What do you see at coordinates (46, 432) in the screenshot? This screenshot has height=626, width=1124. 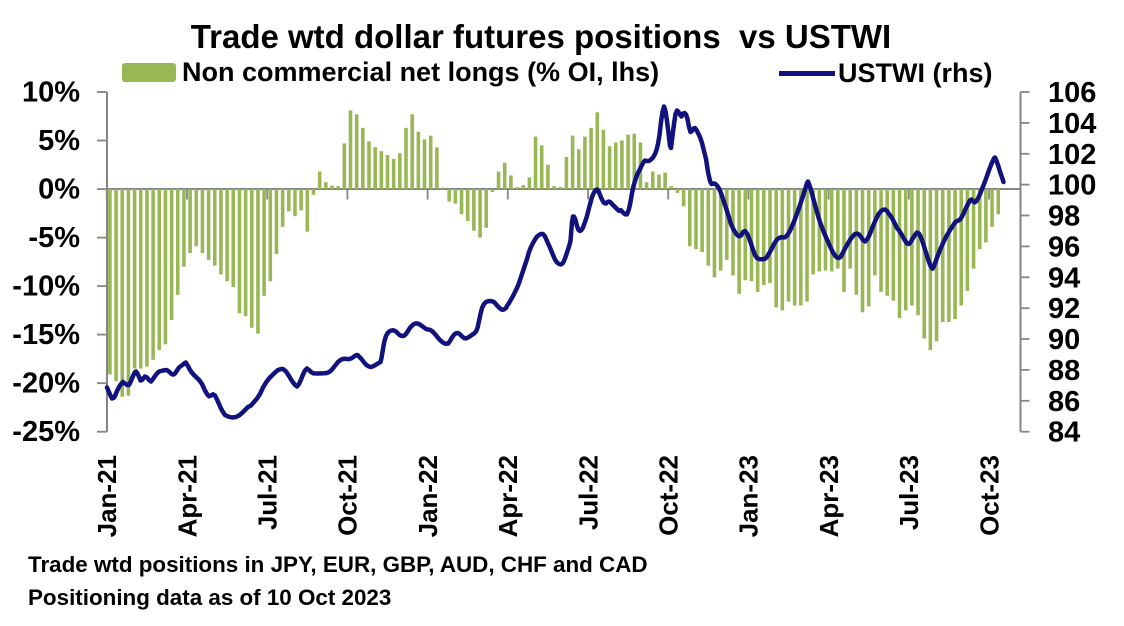 I see `svg-text: -25%` at bounding box center [46, 432].